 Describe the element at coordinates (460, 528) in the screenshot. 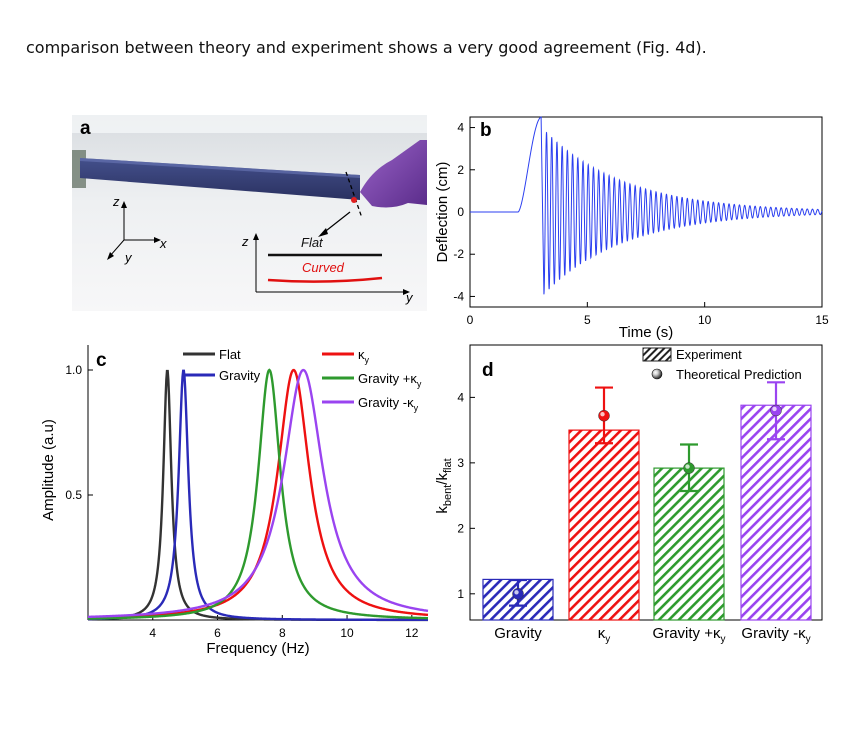

I see `d-ytick-label: 2` at that location.